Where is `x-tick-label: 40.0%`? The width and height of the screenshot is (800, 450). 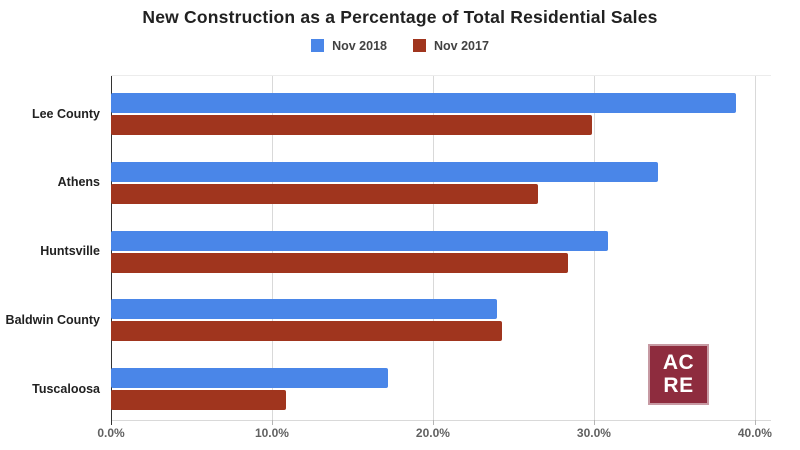 x-tick-label: 40.0% is located at coordinates (754, 433).